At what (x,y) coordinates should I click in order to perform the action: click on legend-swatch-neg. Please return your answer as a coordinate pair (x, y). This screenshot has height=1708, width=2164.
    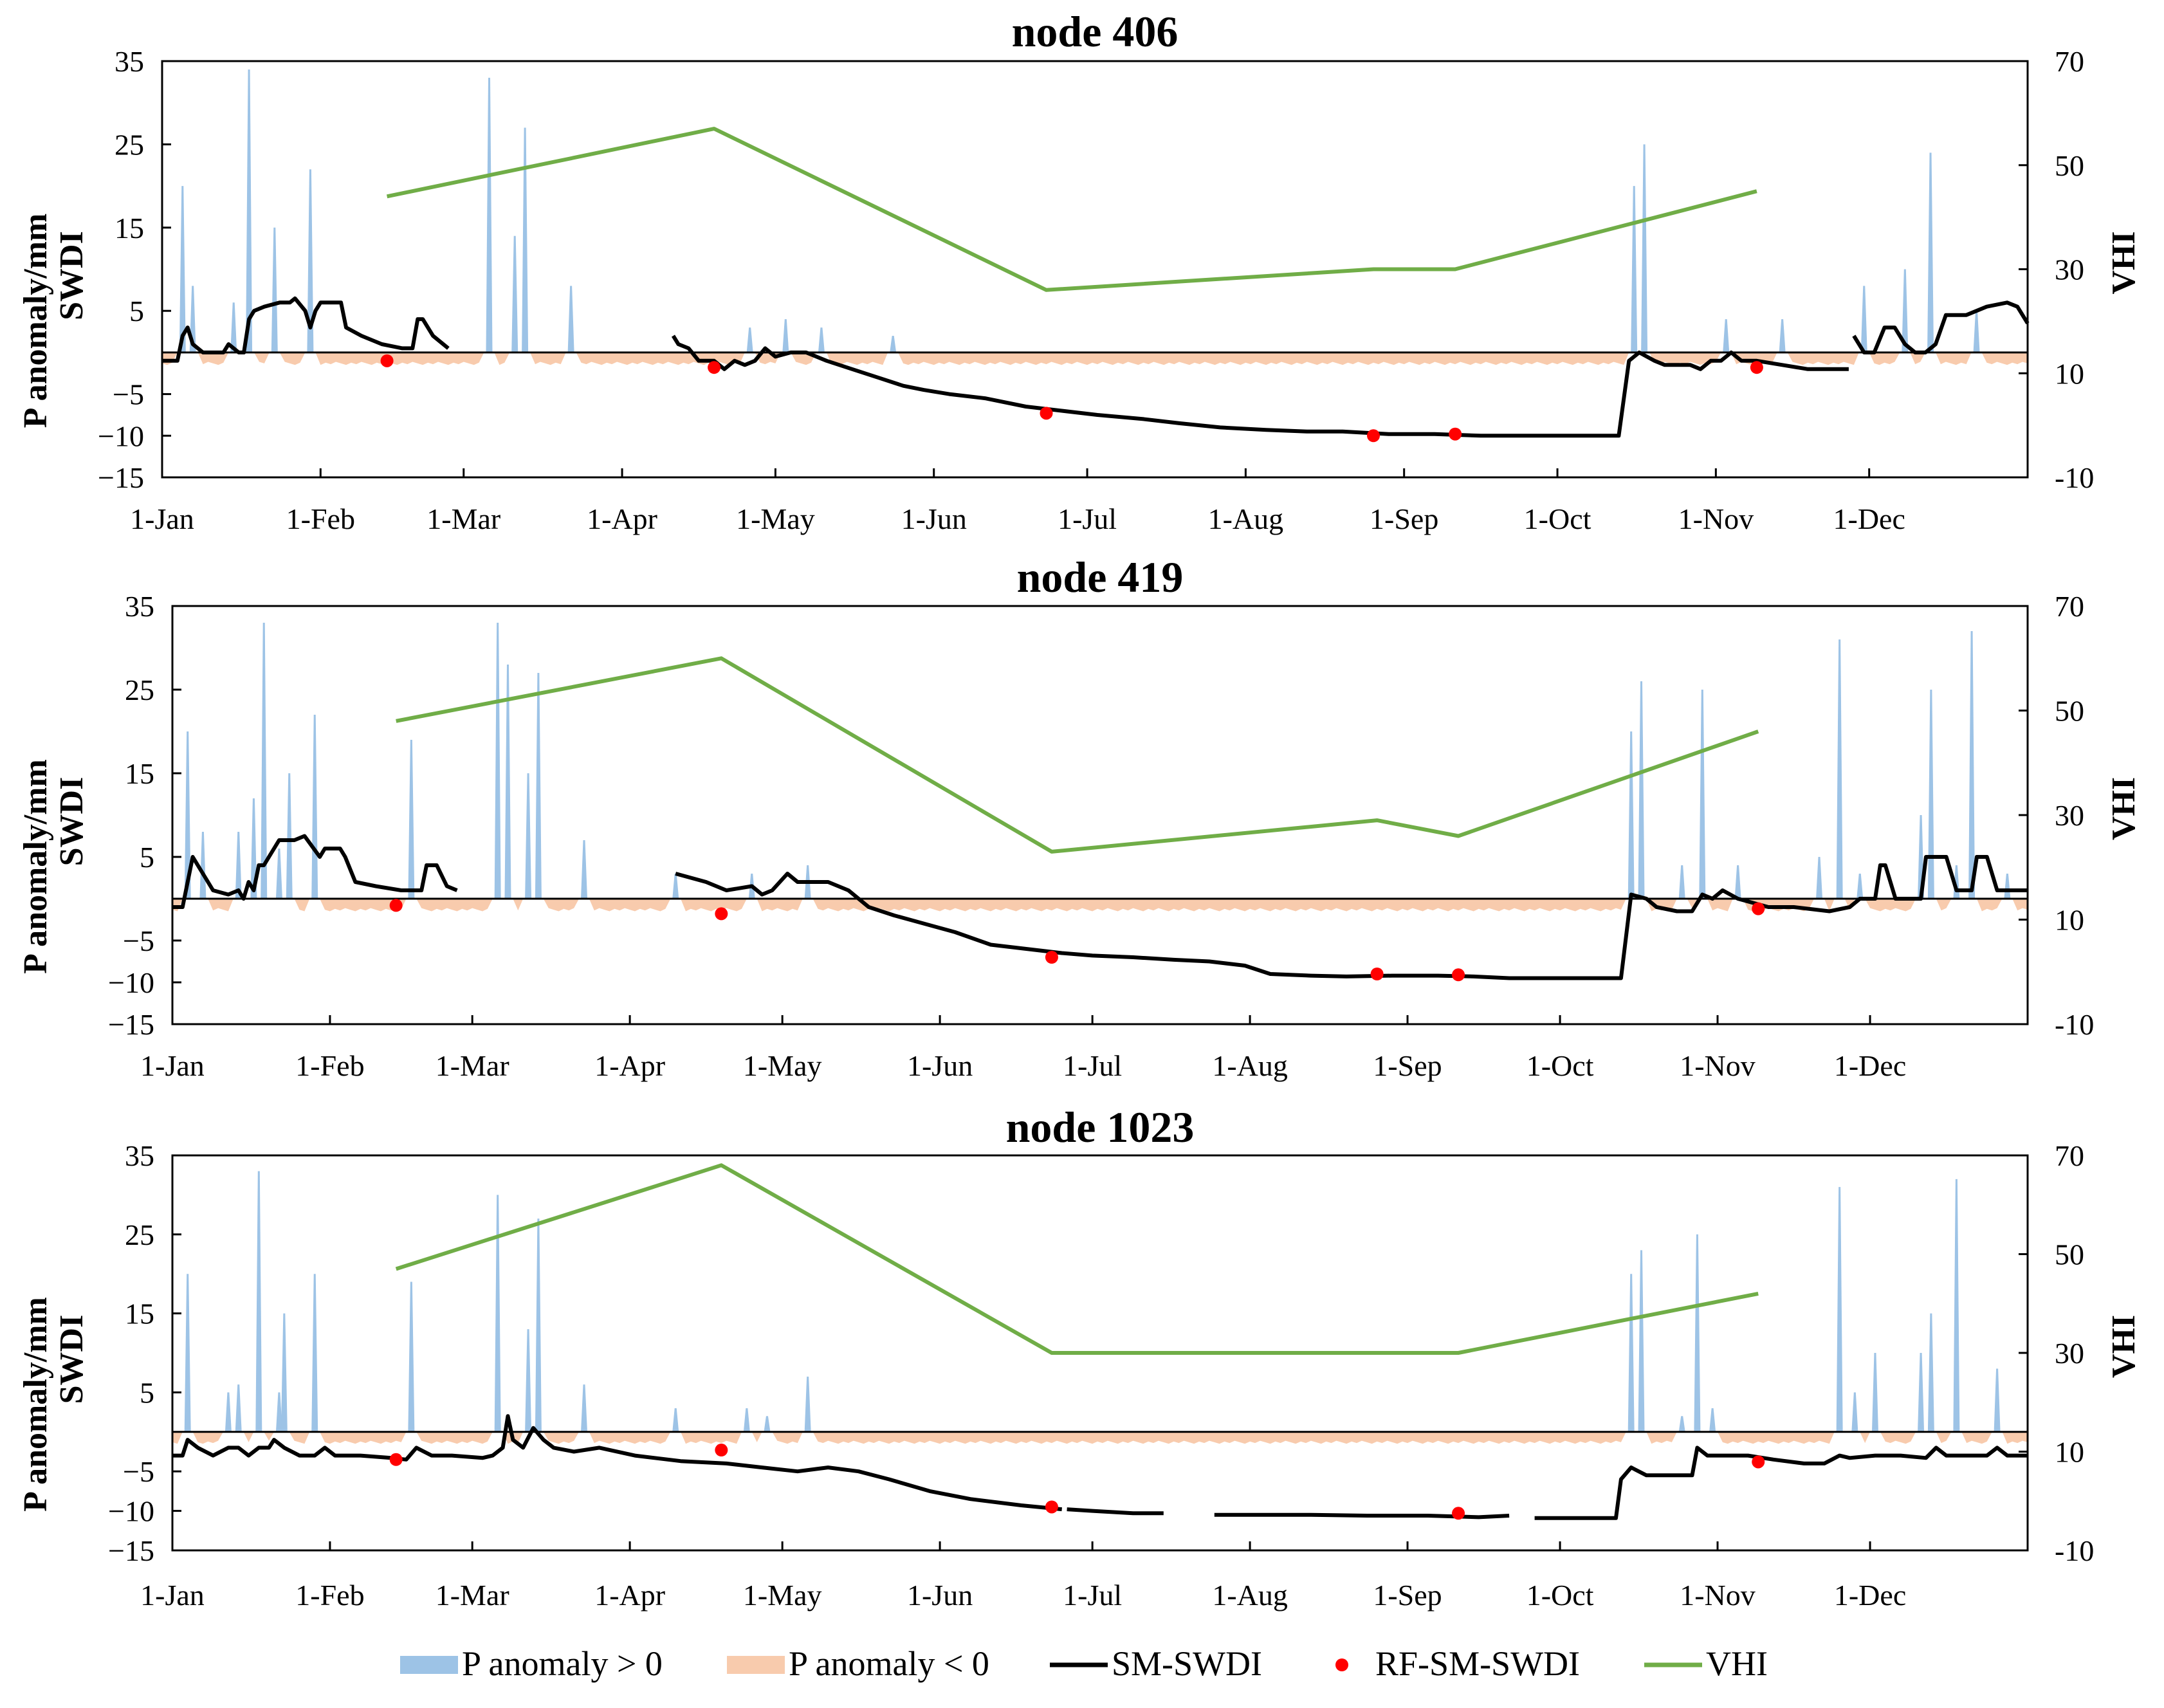
    Looking at the image, I should click on (756, 1665).